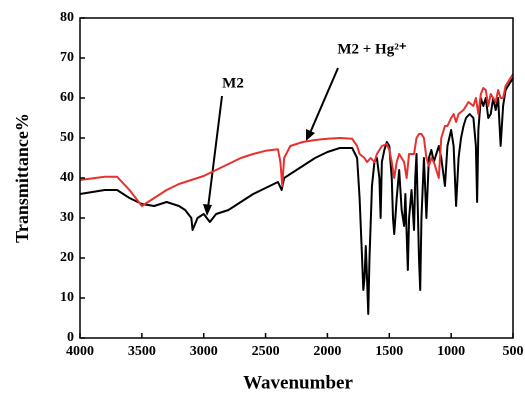  What do you see at coordinates (451, 351) in the screenshot?
I see `x-tick-label: 1000` at bounding box center [451, 351].